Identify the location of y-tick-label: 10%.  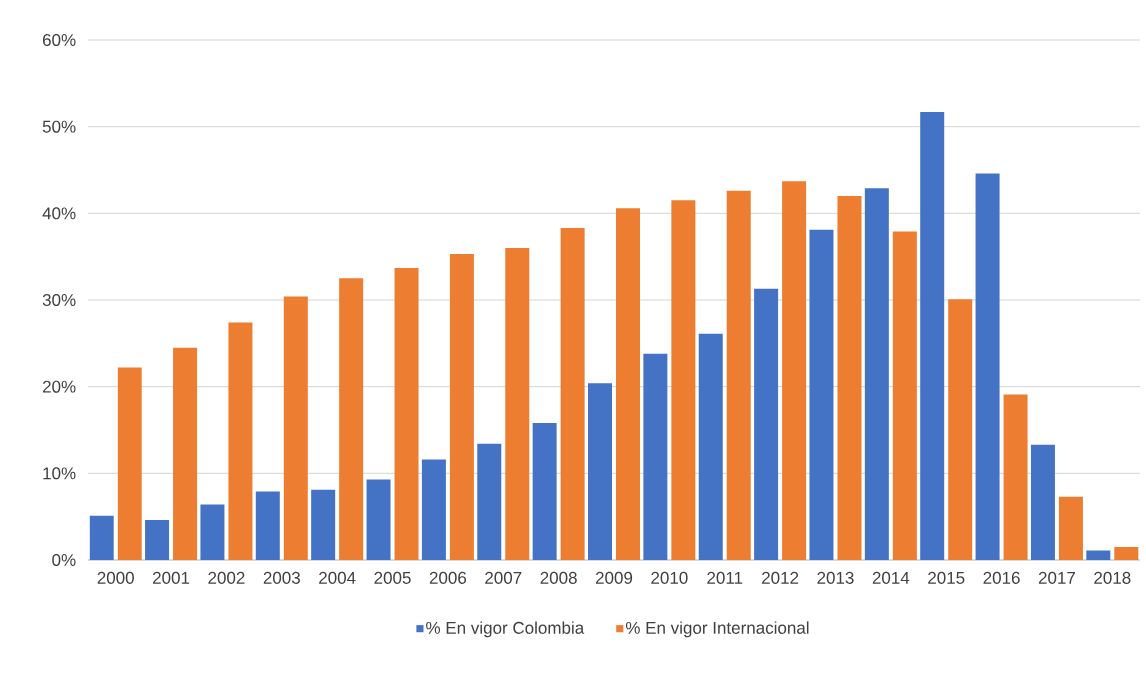
(59, 473).